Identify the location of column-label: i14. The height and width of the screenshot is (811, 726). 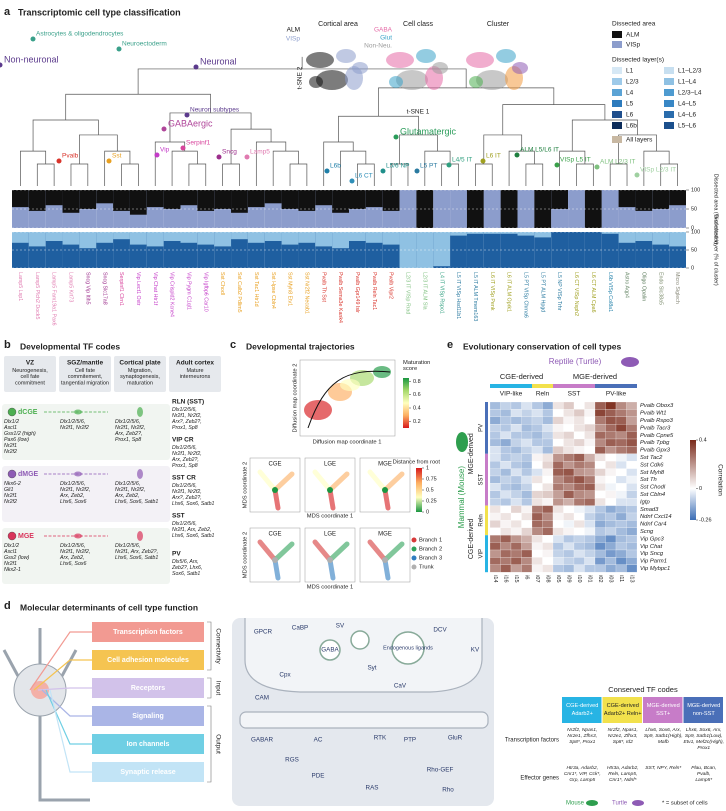
(495, 578).